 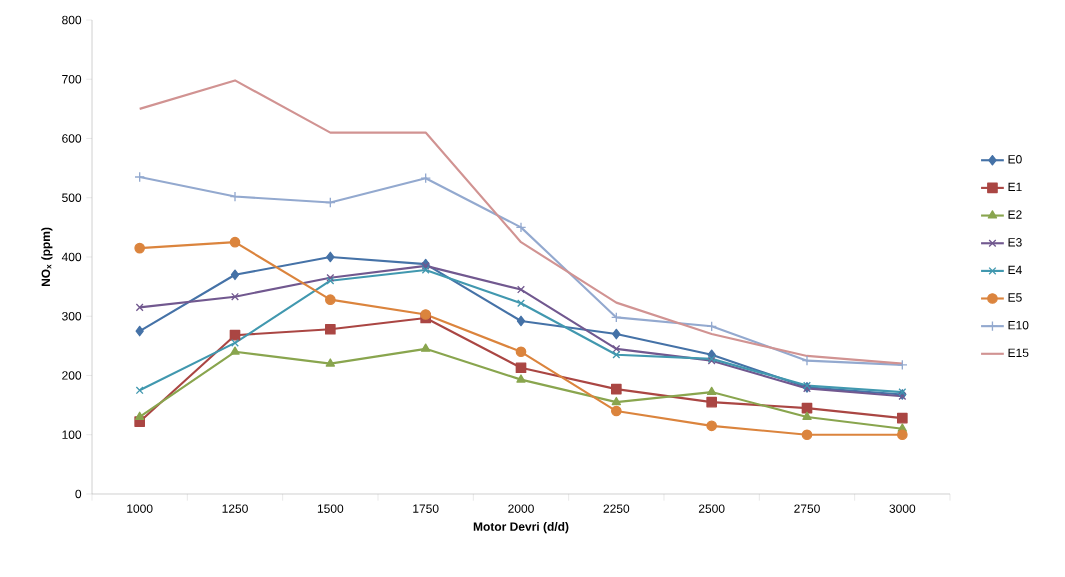 I want to click on x-tick-label: 2750, so click(x=807, y=508).